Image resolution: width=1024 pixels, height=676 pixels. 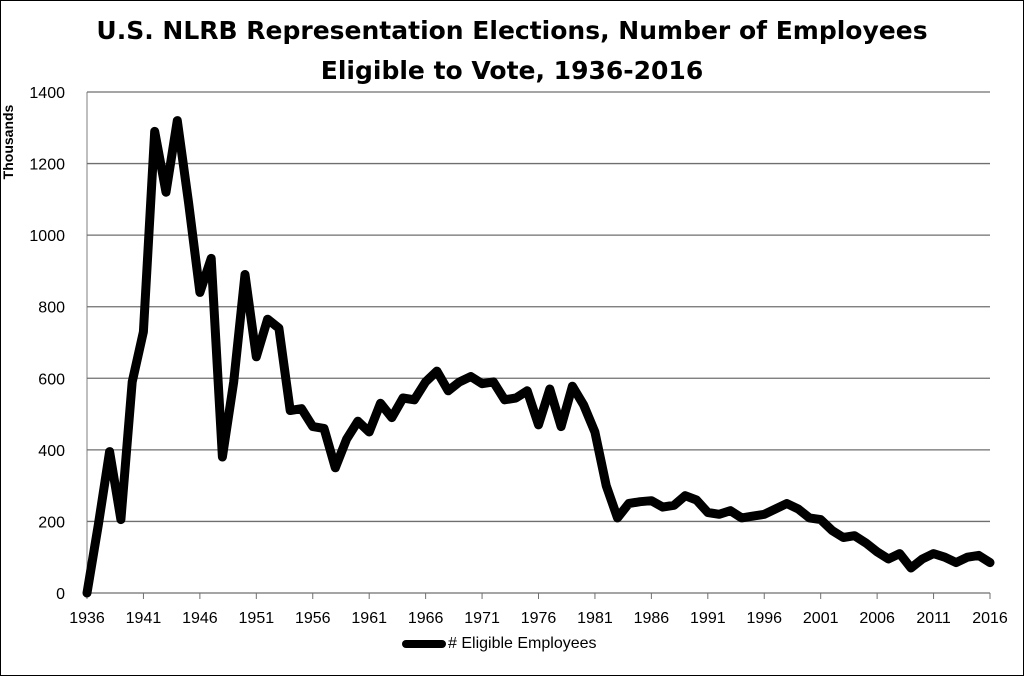 What do you see at coordinates (257, 618) in the screenshot?
I see `x-tick-label: 1951` at bounding box center [257, 618].